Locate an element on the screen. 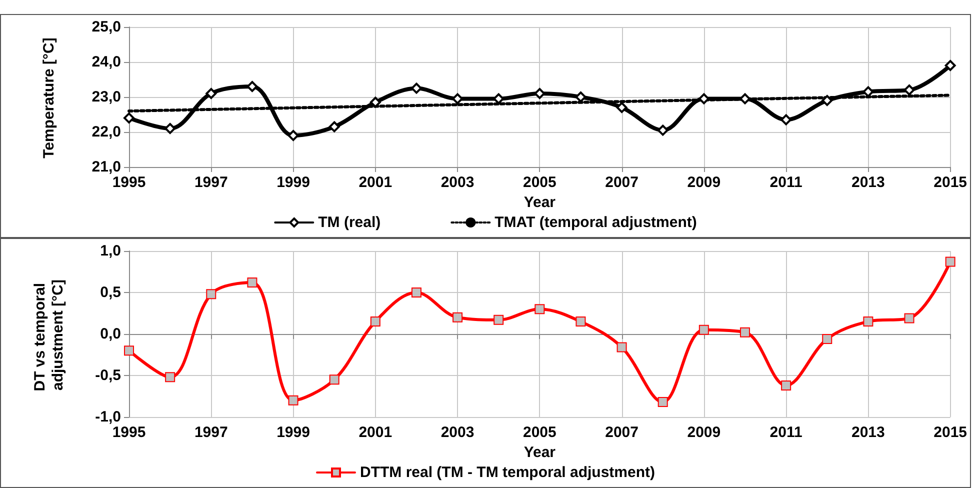 The width and height of the screenshot is (973, 488). y-tick-label: 0,5 is located at coordinates (110, 292).